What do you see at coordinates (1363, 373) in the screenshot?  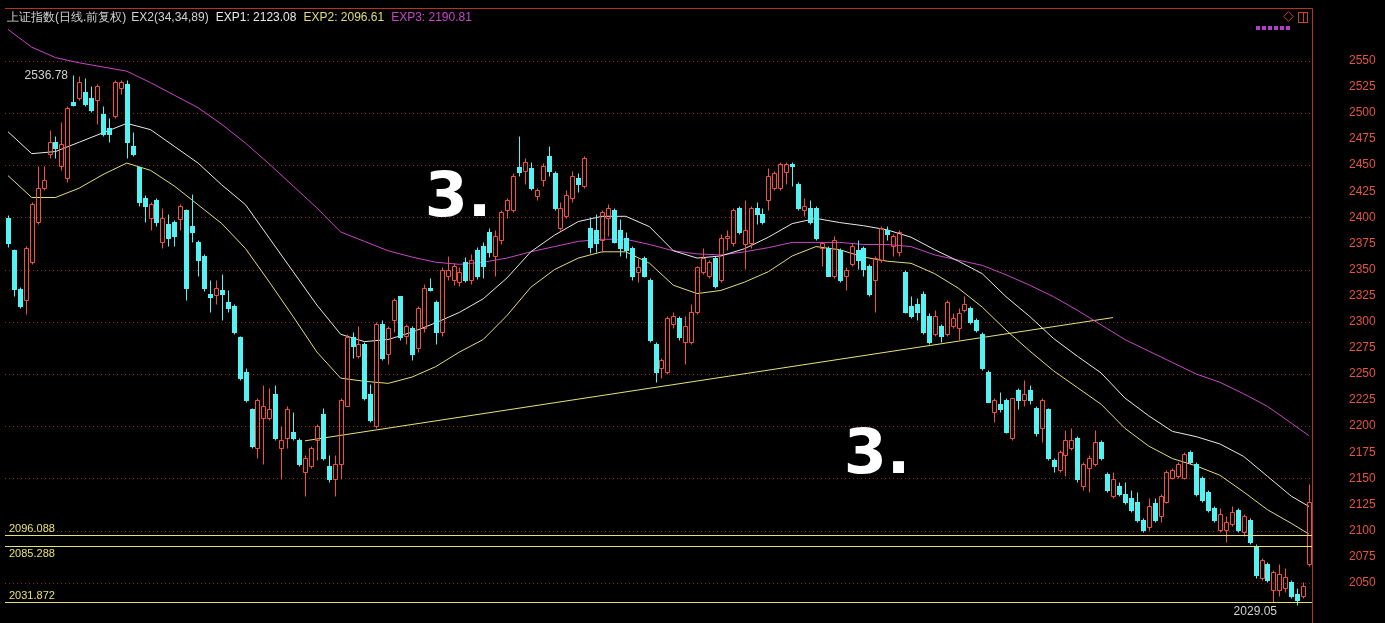 I see `y-tick-label: 2250` at bounding box center [1363, 373].